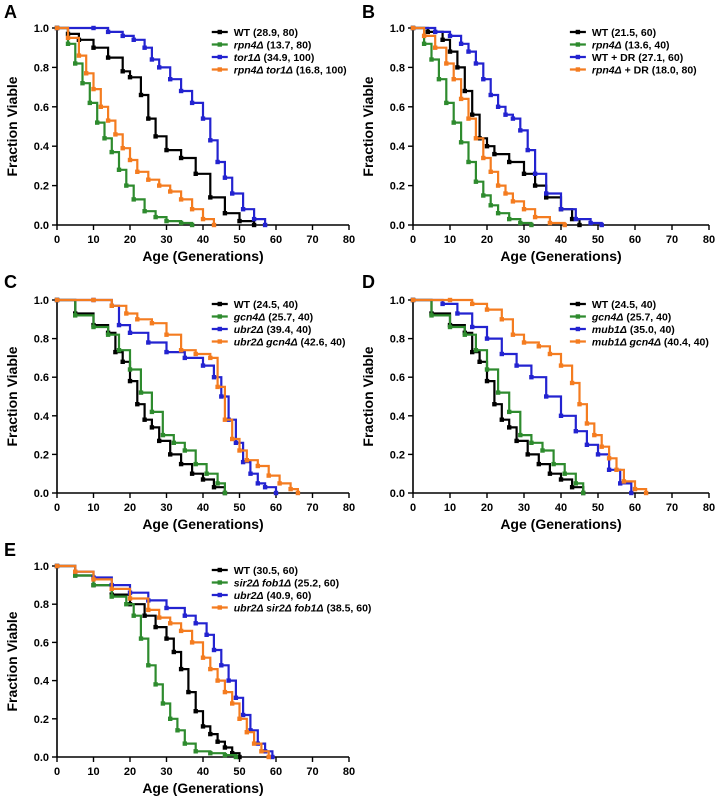 This screenshot has width=715, height=800. Describe the element at coordinates (397, 29) in the screenshot. I see `y-tick-label: 1.0` at that location.